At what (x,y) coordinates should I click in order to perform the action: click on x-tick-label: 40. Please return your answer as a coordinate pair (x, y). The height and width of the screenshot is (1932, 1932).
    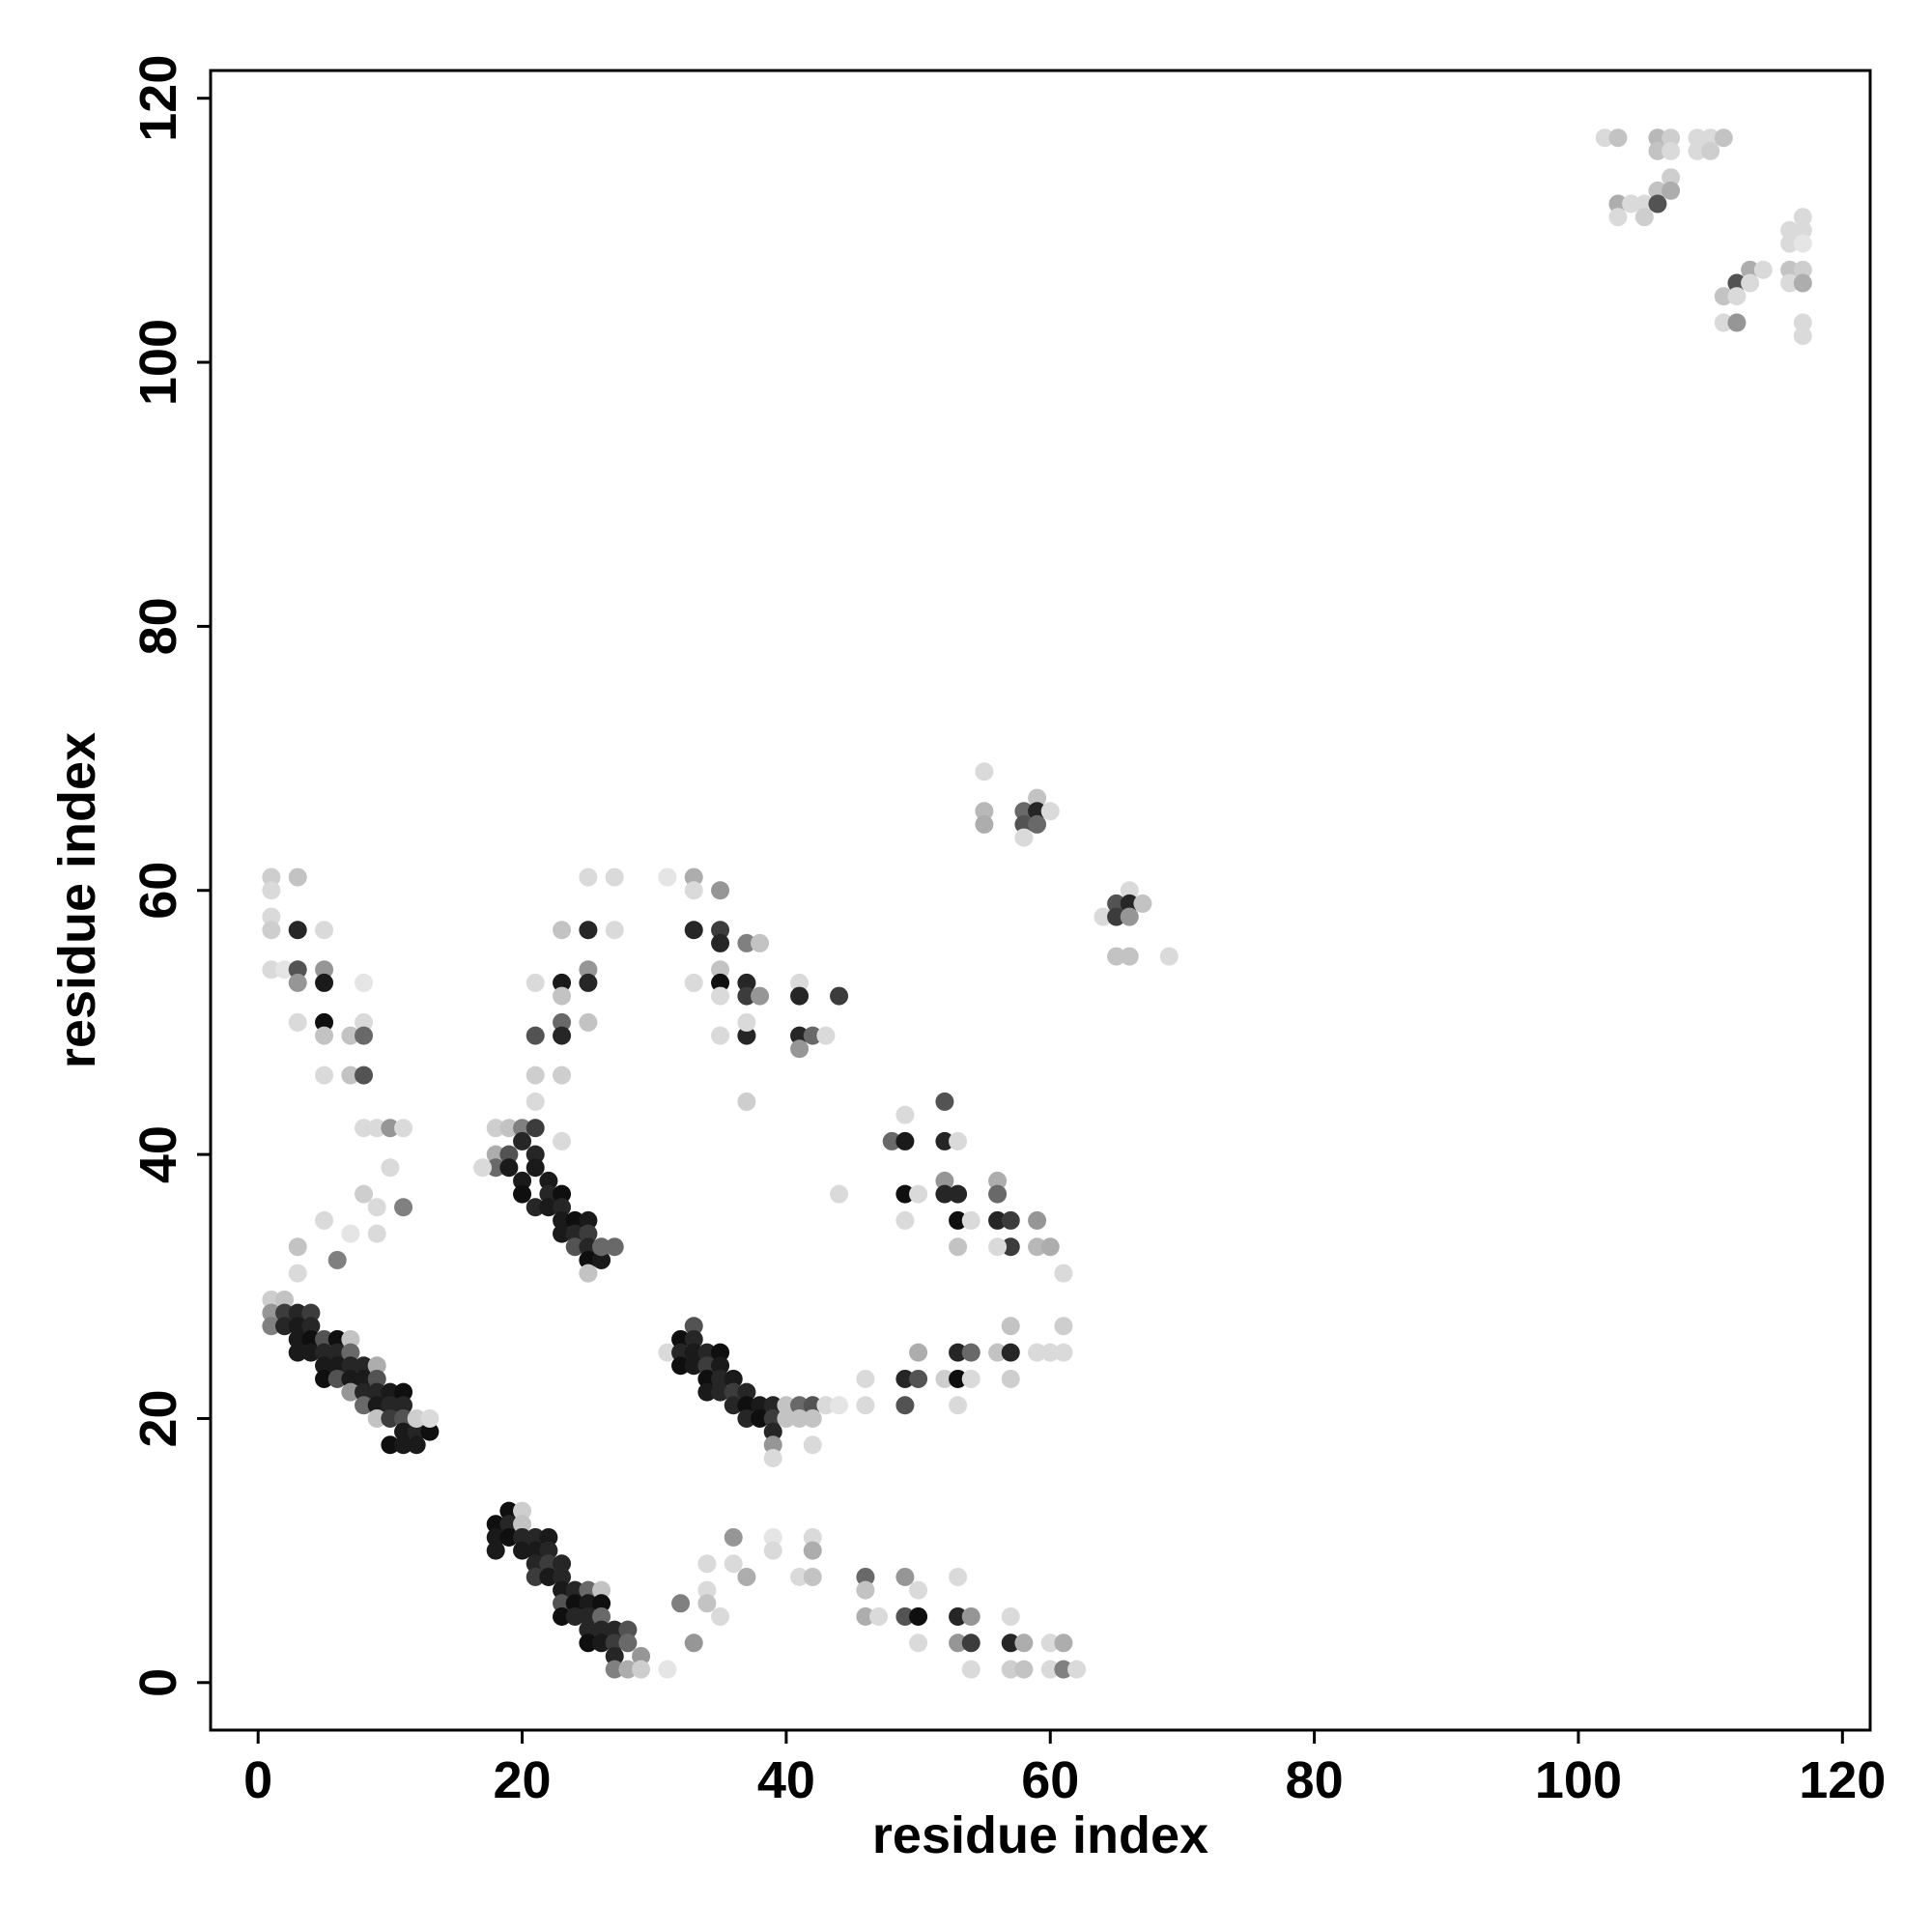
    Looking at the image, I should click on (786, 1780).